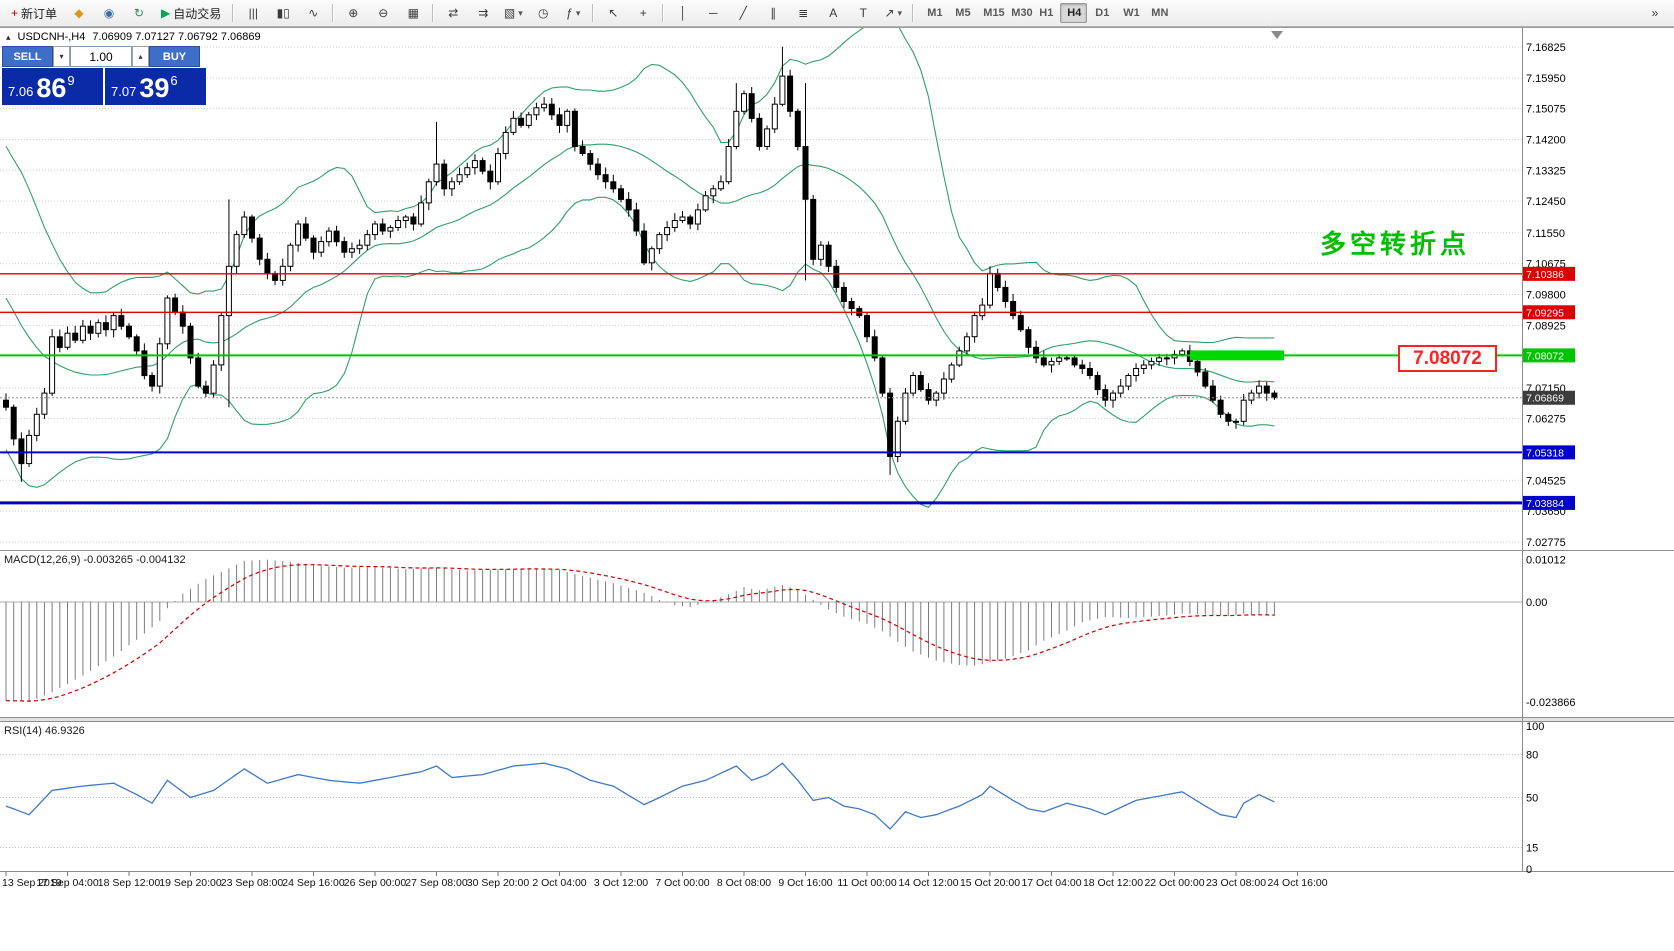 The height and width of the screenshot is (951, 1674). What do you see at coordinates (1546, 140) in the screenshot?
I see `price-tick-label: 7.14200` at bounding box center [1546, 140].